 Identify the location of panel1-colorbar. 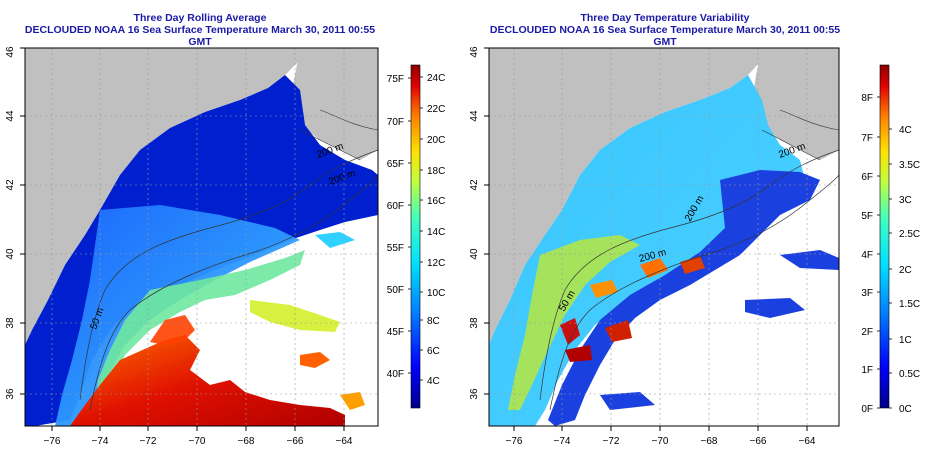
(415, 236).